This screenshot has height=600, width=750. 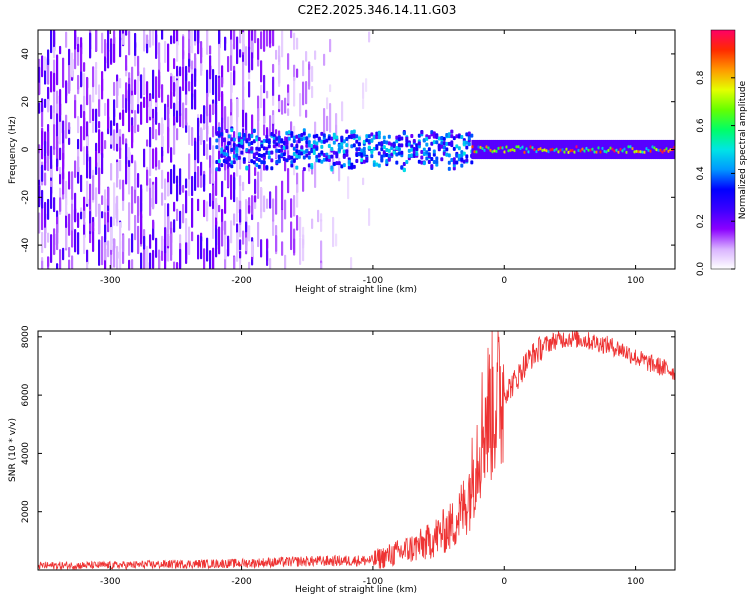 I want to click on x-tick-label: 100, so click(x=635, y=582).